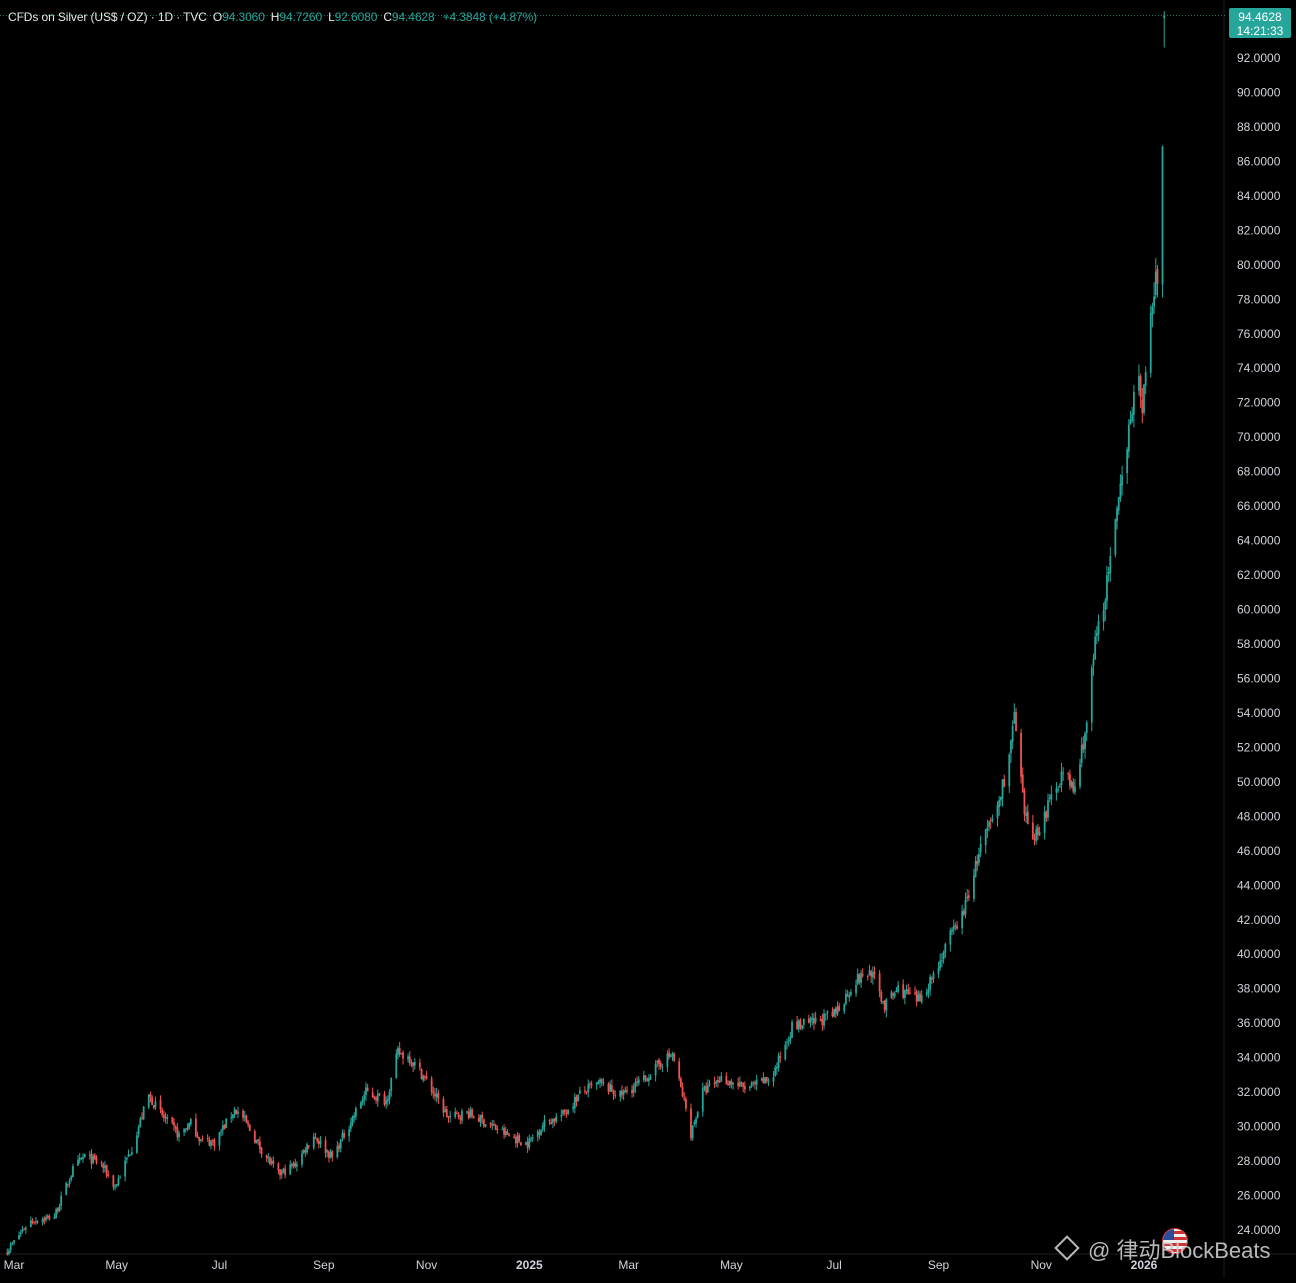  Describe the element at coordinates (1175, 1241) in the screenshot. I see `us-flag-icon` at that location.